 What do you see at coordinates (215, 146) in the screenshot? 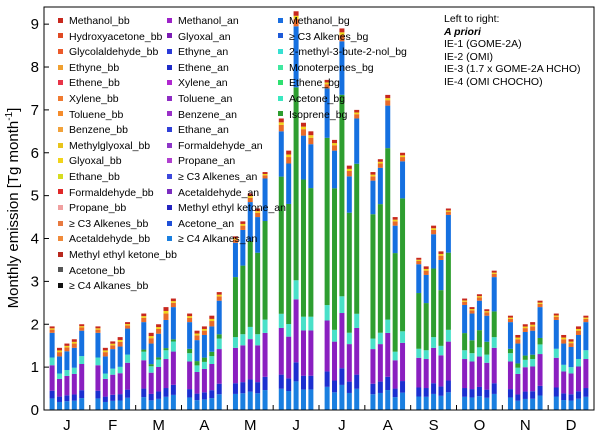
I see `legend-item: Formaldehyde_an` at bounding box center [215, 146].